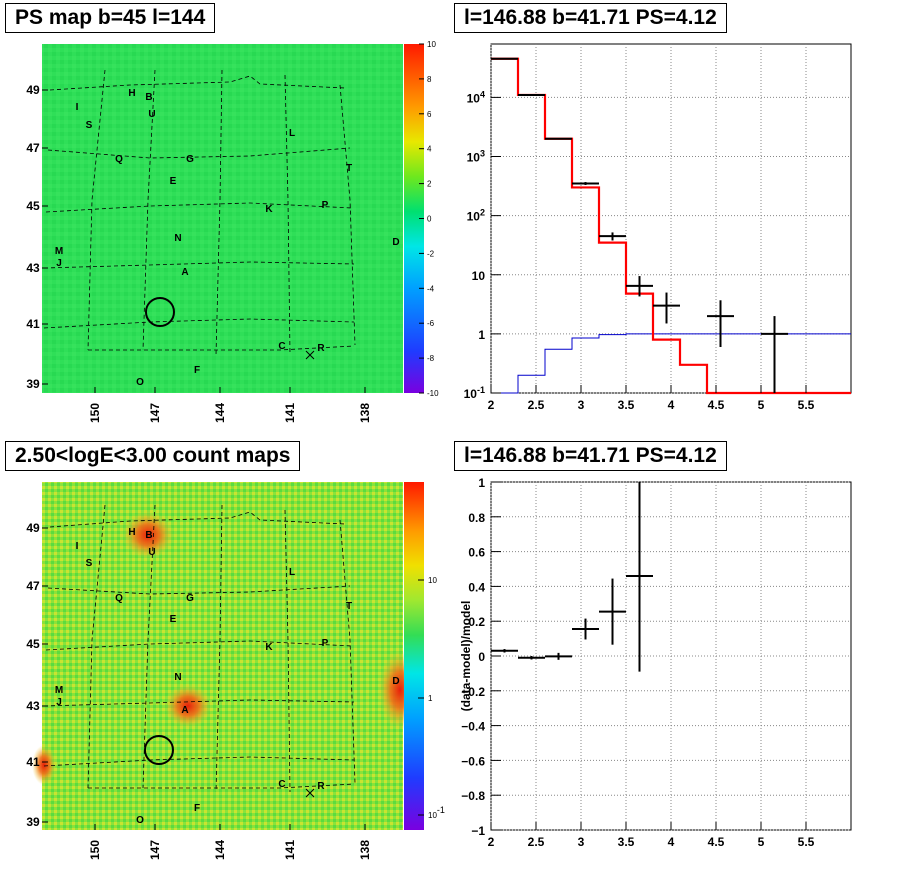 The image size is (898, 875). Describe the element at coordinates (476, 587) in the screenshot. I see `y-tick-label: 0.4` at that location.